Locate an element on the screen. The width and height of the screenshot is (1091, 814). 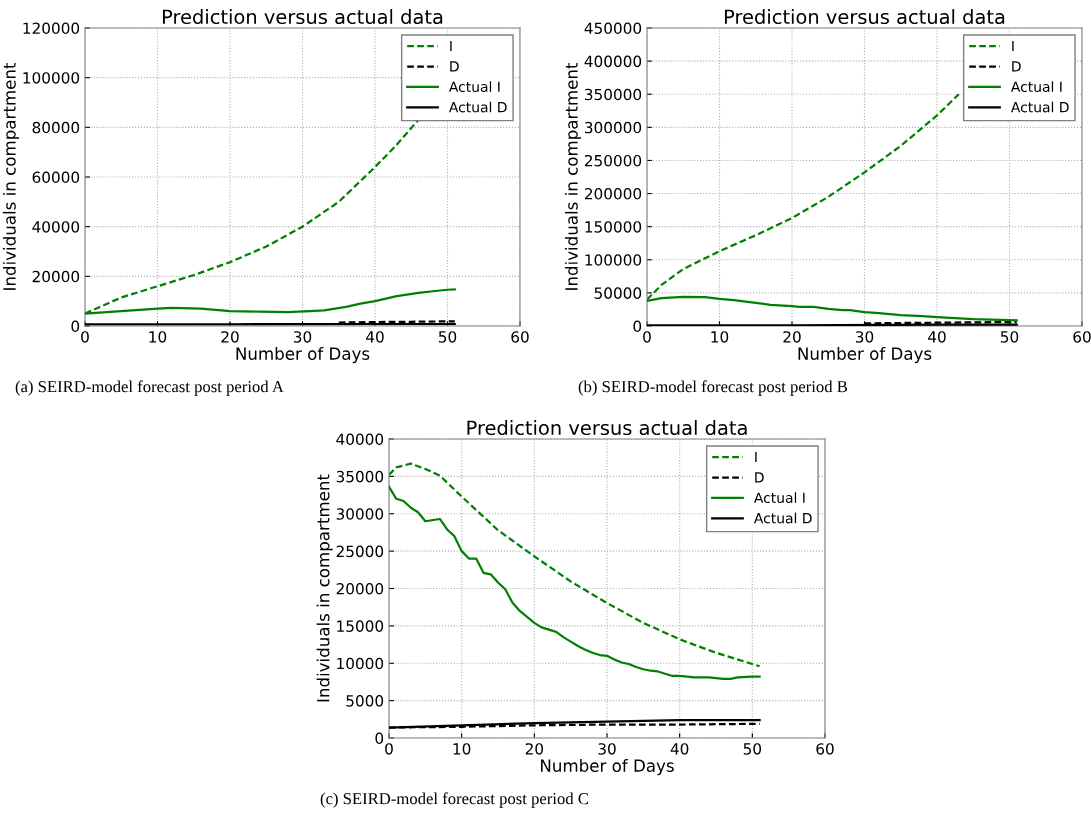
y-tick-label: 80000 is located at coordinates (56, 127).